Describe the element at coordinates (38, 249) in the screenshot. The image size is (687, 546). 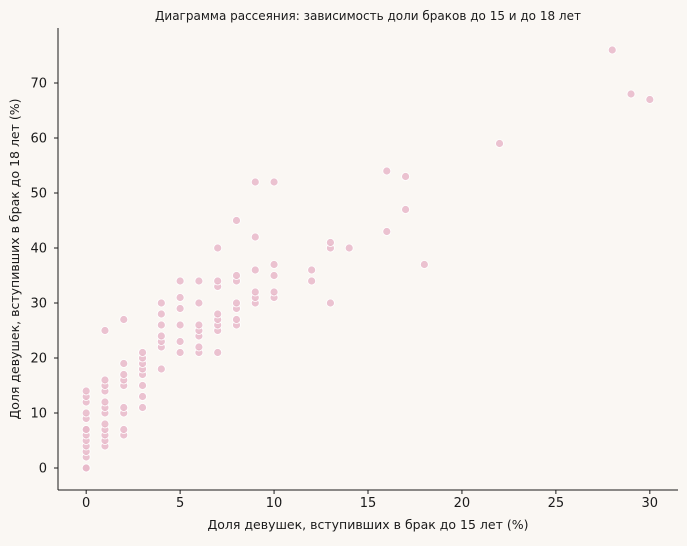
I see `y-tick-label: 40` at that location.